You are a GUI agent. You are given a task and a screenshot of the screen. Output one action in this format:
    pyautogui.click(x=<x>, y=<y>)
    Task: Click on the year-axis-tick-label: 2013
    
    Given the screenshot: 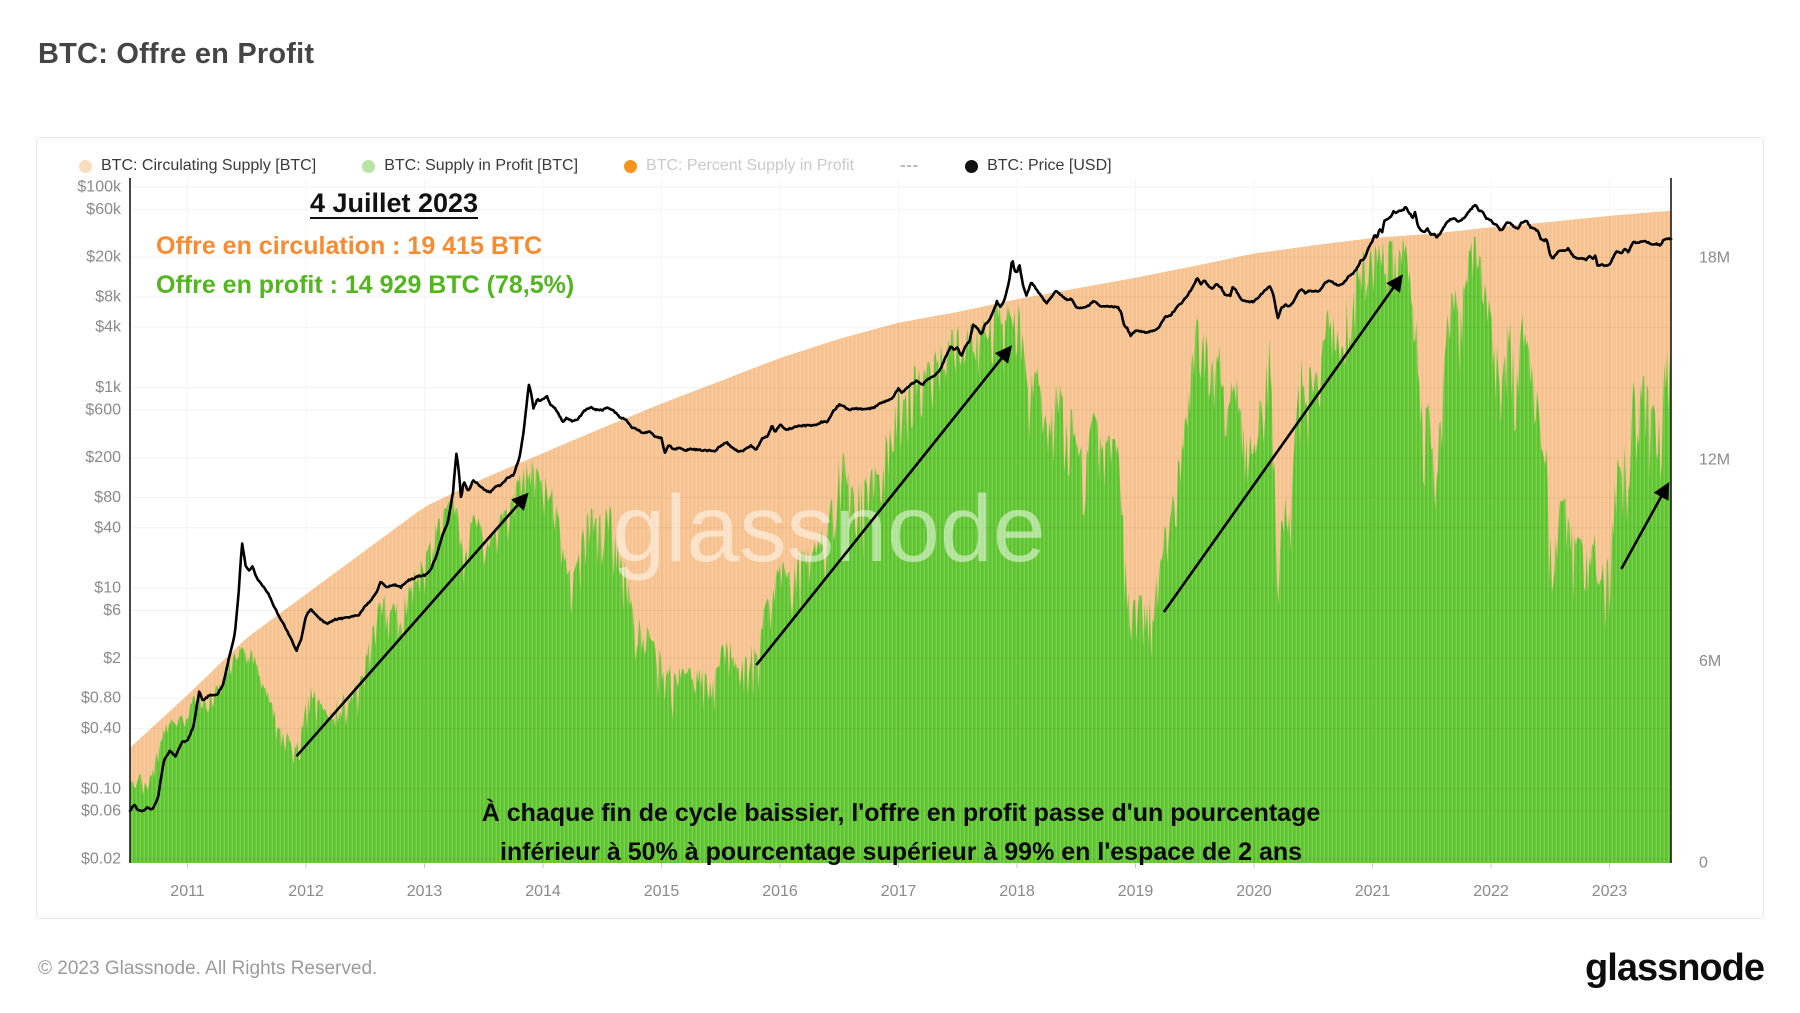 What is the action you would take?
    pyautogui.click(x=425, y=891)
    